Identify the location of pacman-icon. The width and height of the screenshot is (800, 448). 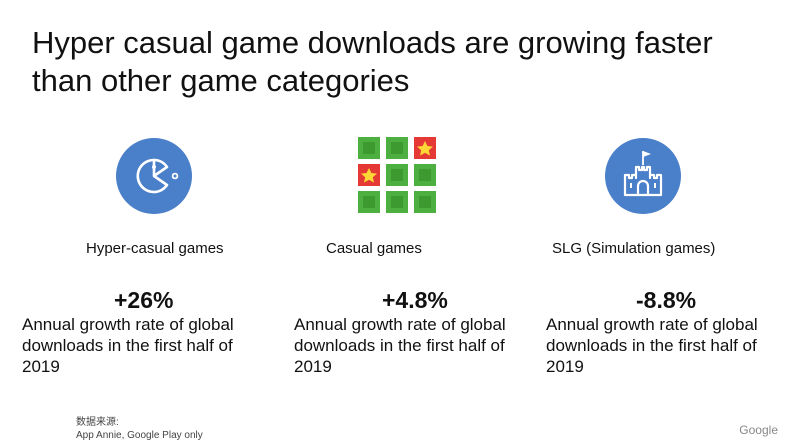
(154, 176).